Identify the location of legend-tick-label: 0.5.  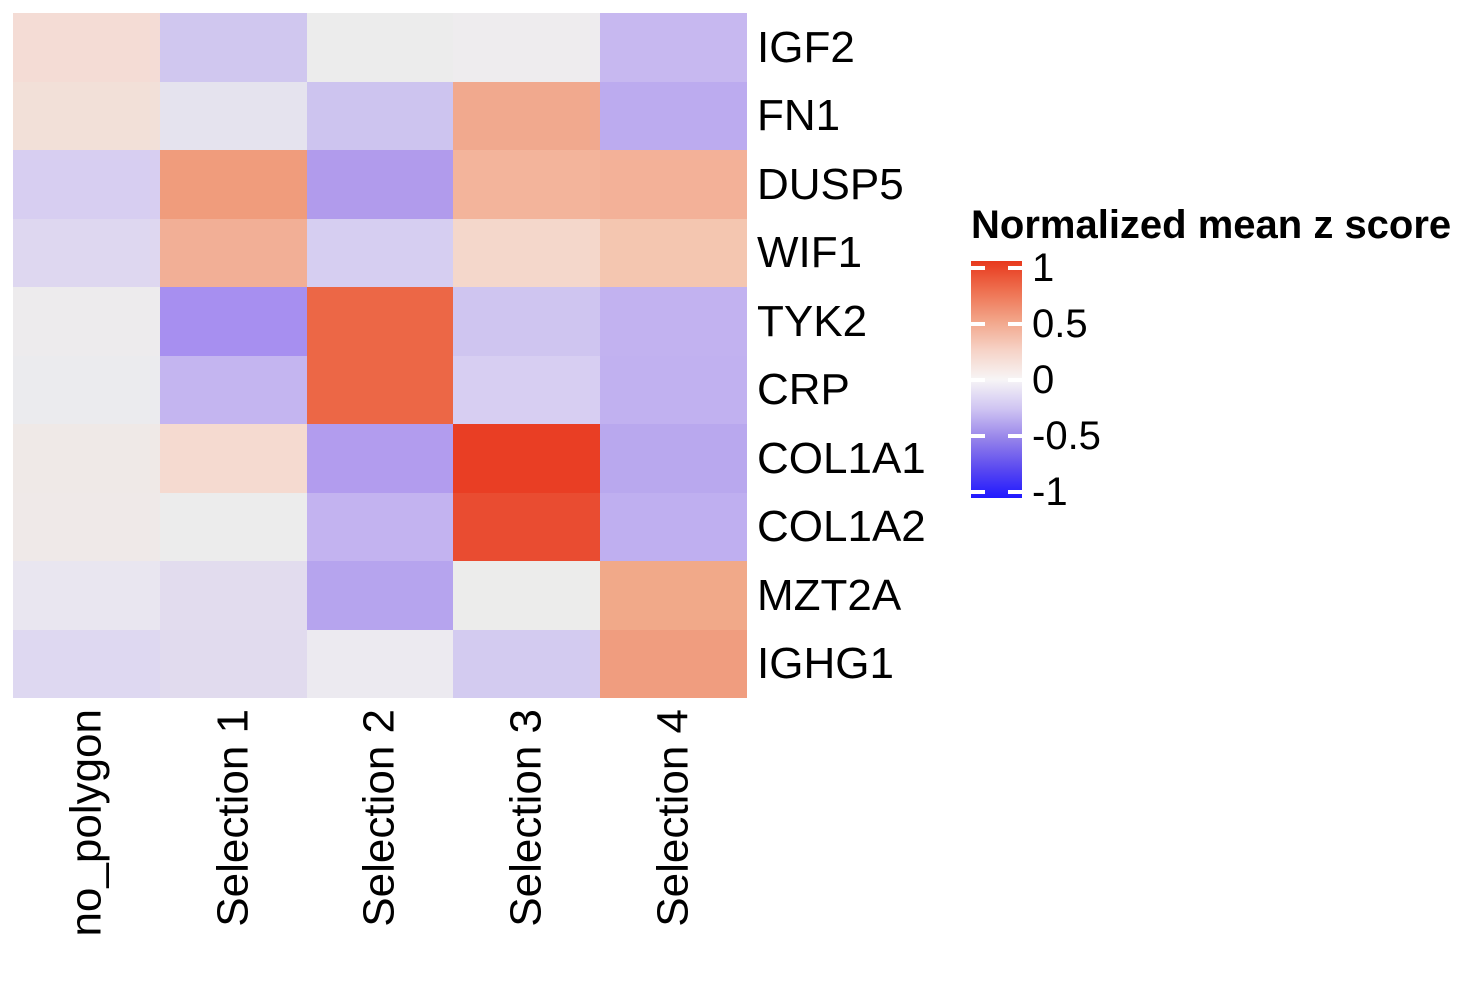
(1060, 324).